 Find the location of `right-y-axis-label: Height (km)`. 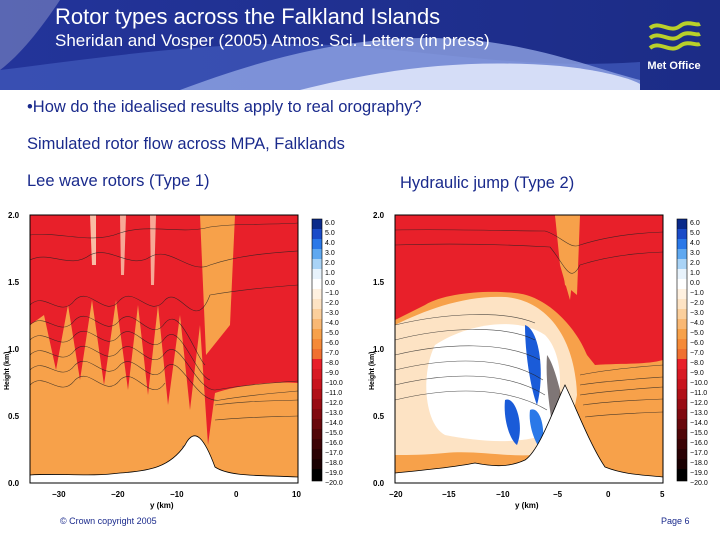

right-y-axis-label: Height (km) is located at coordinates (372, 371).